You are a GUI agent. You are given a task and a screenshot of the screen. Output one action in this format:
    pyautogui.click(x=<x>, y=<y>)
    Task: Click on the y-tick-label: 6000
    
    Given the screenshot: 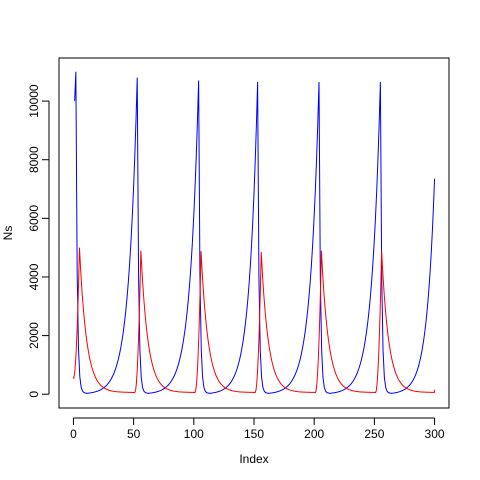 What is the action you would take?
    pyautogui.click(x=34, y=218)
    